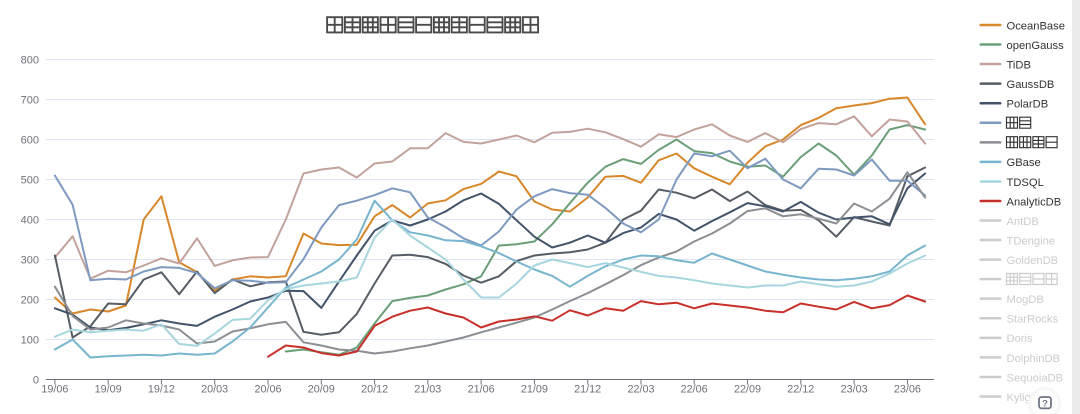  Describe the element at coordinates (854, 390) in the screenshot. I see `svg-text: 23/03` at that location.